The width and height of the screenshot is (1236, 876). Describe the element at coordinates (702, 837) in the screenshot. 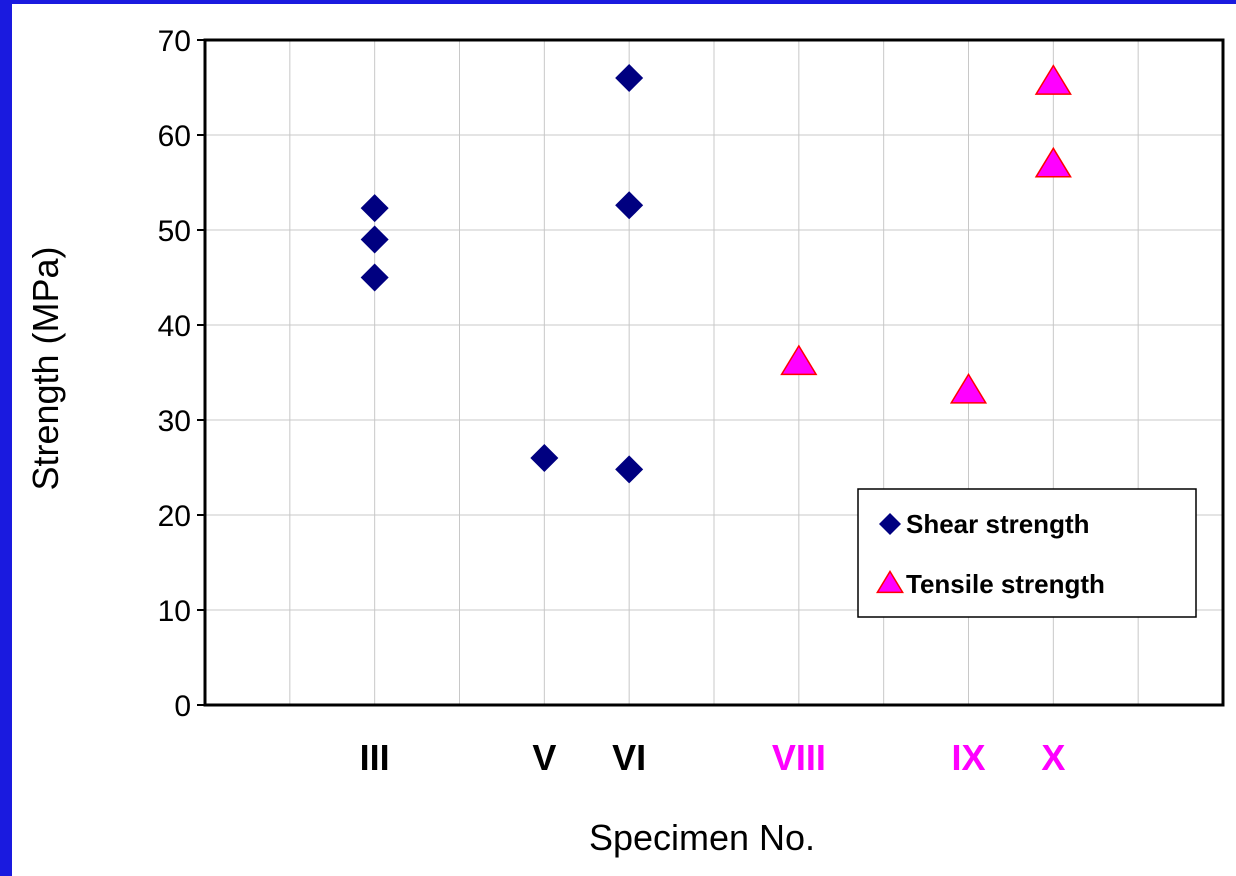

I see `x-axis-title: Specimen No.` at that location.